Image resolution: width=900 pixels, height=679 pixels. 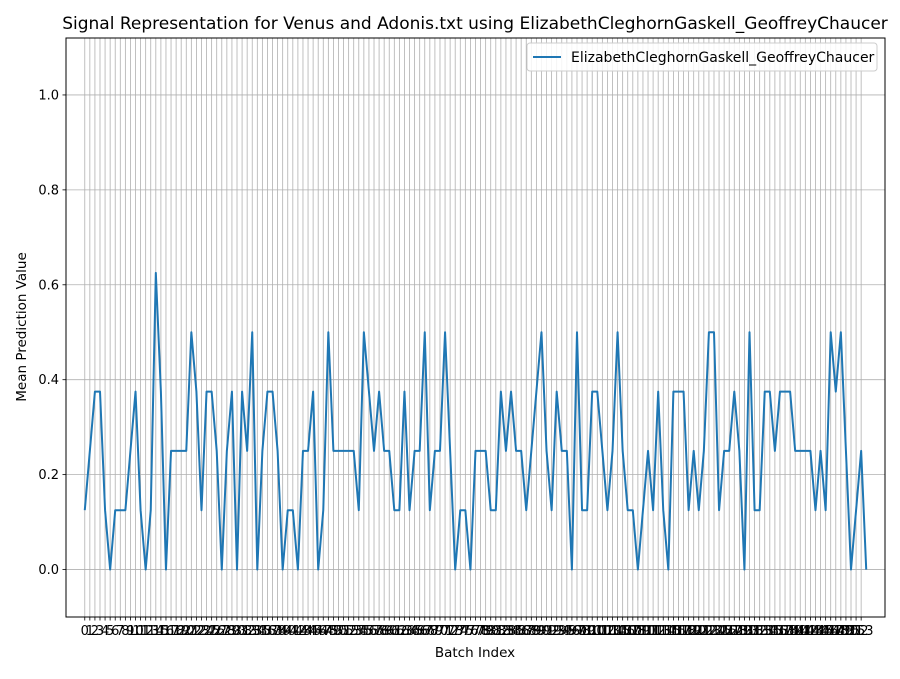 I want to click on x-tick-label: 93, so click(x=556, y=631).